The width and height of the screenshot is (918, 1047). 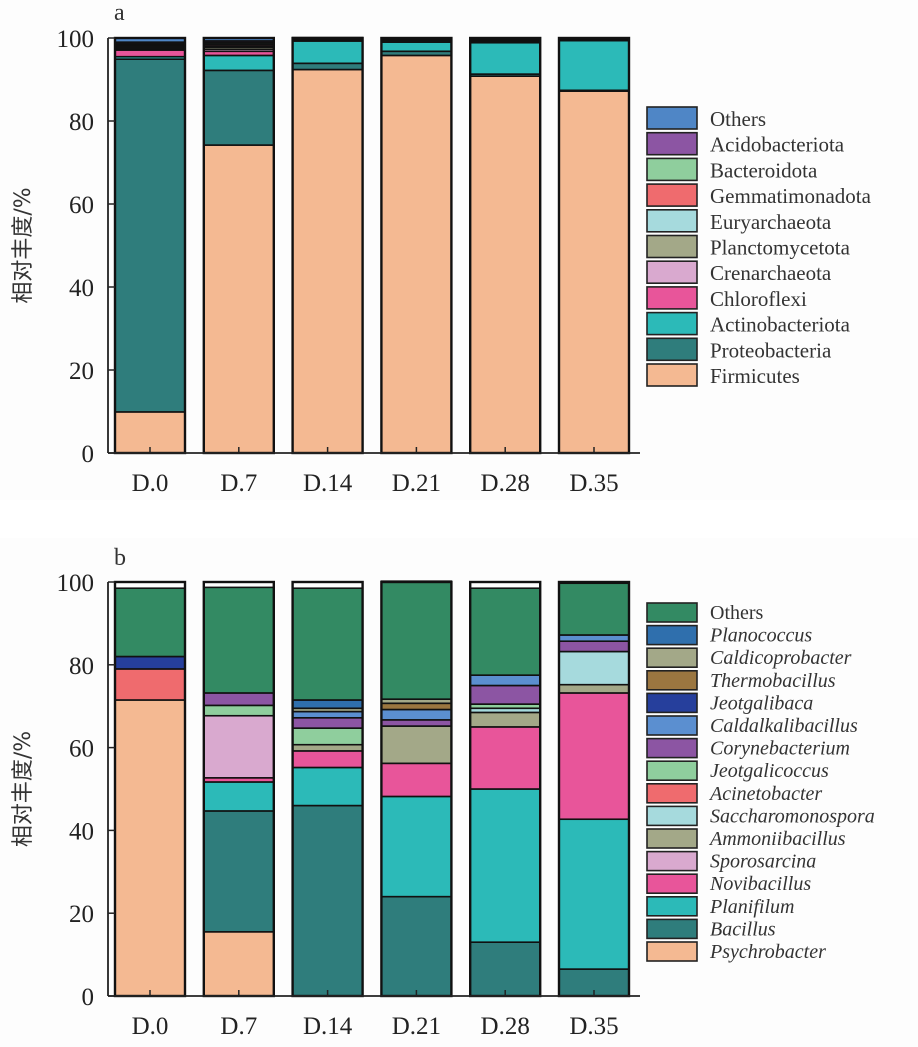 What do you see at coordinates (752, 726) in the screenshot?
I see `legend-item: Caldalkalibacillus` at bounding box center [752, 726].